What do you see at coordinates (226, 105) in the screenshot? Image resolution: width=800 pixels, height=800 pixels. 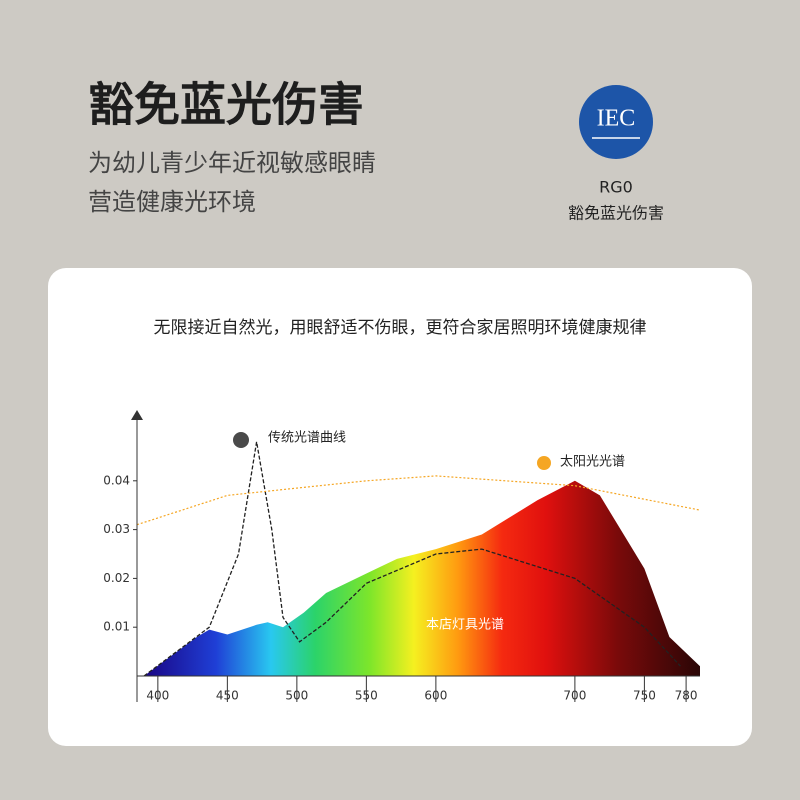 I see `title: 豁免蓝光伤害` at bounding box center [226, 105].